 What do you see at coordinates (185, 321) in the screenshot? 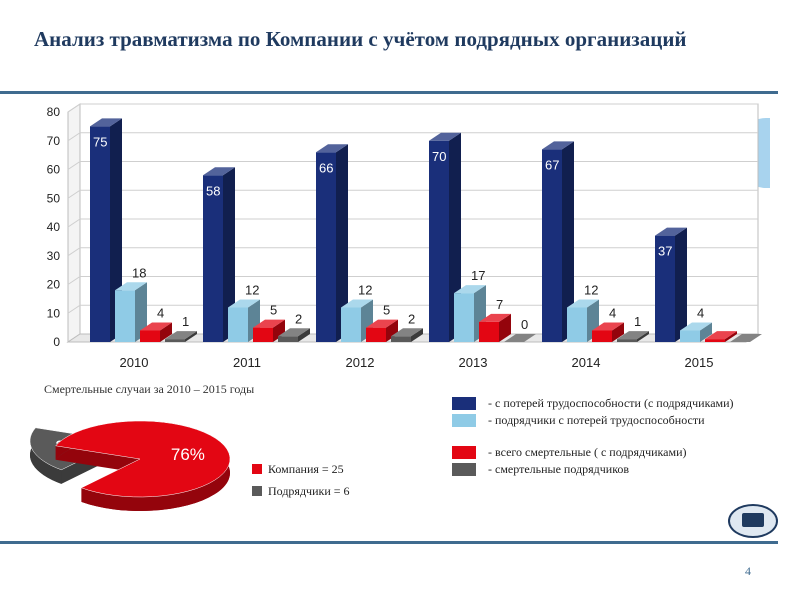
I see `bar-data-label: 1` at bounding box center [185, 321].